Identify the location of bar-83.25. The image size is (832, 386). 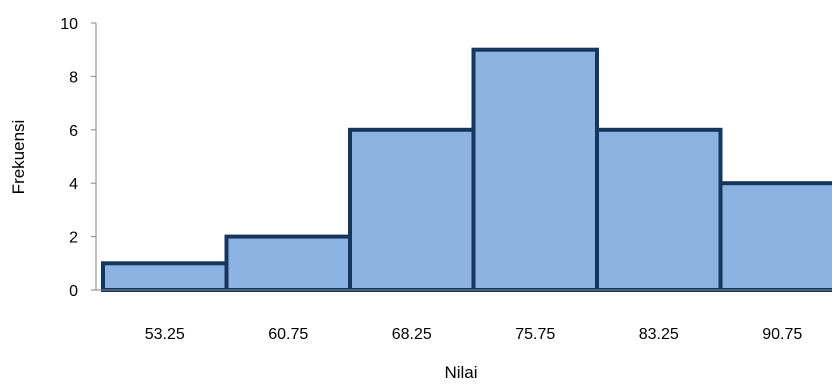
(659, 209).